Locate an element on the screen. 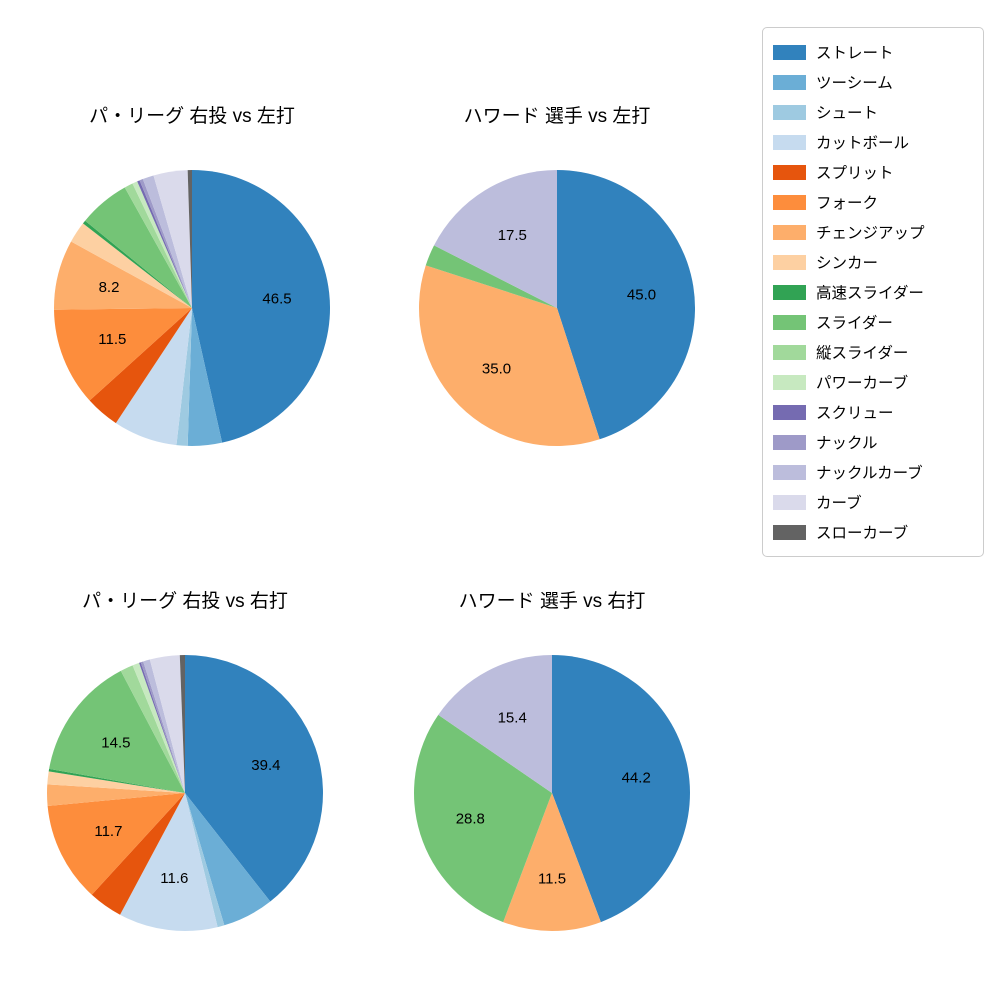 The height and width of the screenshot is (1000, 1000). legend-item: ナックルカーブ is located at coordinates (871, 472).